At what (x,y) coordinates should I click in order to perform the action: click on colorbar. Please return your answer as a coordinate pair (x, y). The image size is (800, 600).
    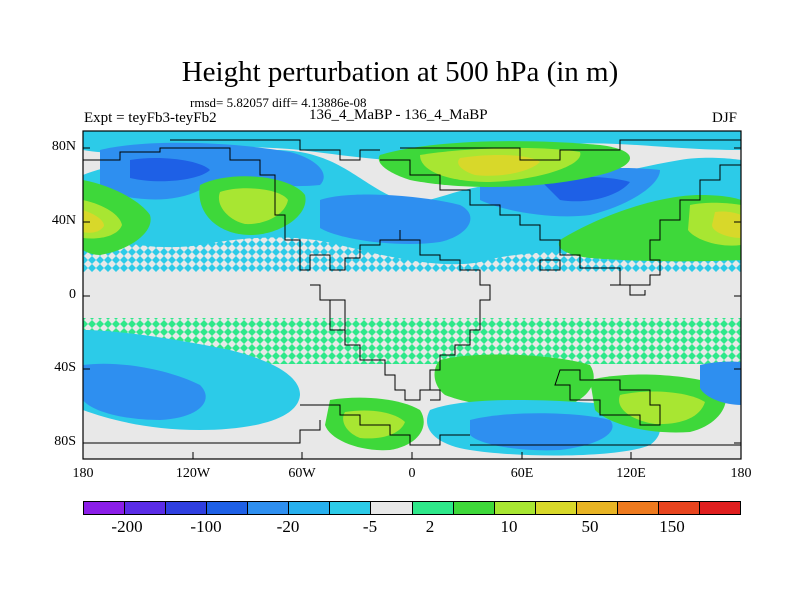
    Looking at the image, I should click on (412, 508).